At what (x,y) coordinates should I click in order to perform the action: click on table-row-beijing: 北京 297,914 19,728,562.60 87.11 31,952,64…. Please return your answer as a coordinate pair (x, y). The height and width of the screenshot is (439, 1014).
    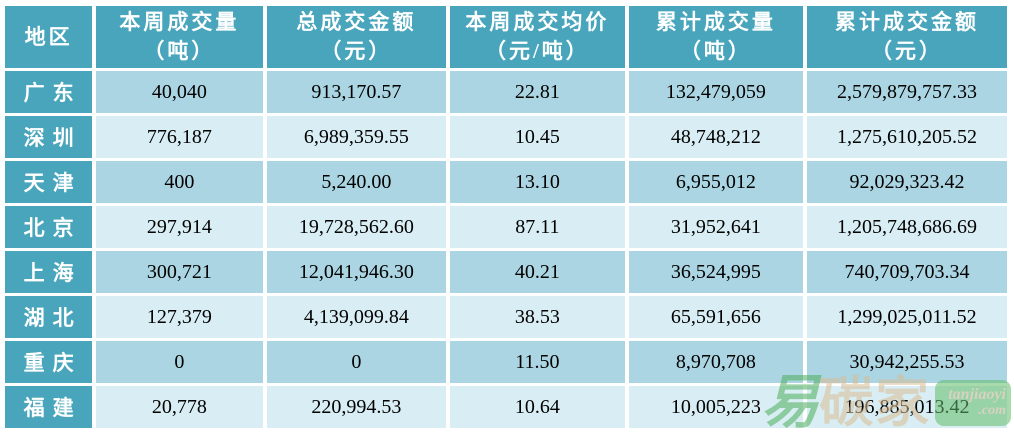
    Looking at the image, I should click on (506, 227).